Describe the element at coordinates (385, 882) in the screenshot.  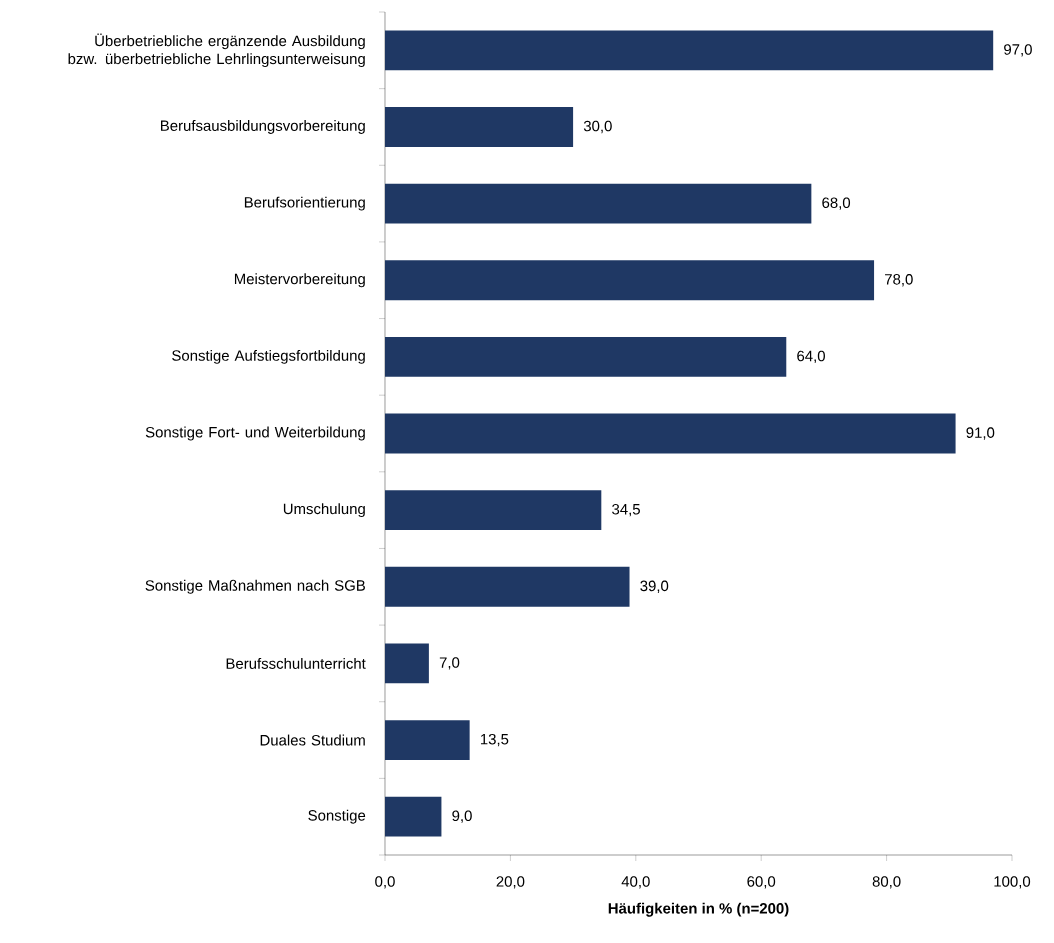
I see `x-tick-label: 0,0` at that location.